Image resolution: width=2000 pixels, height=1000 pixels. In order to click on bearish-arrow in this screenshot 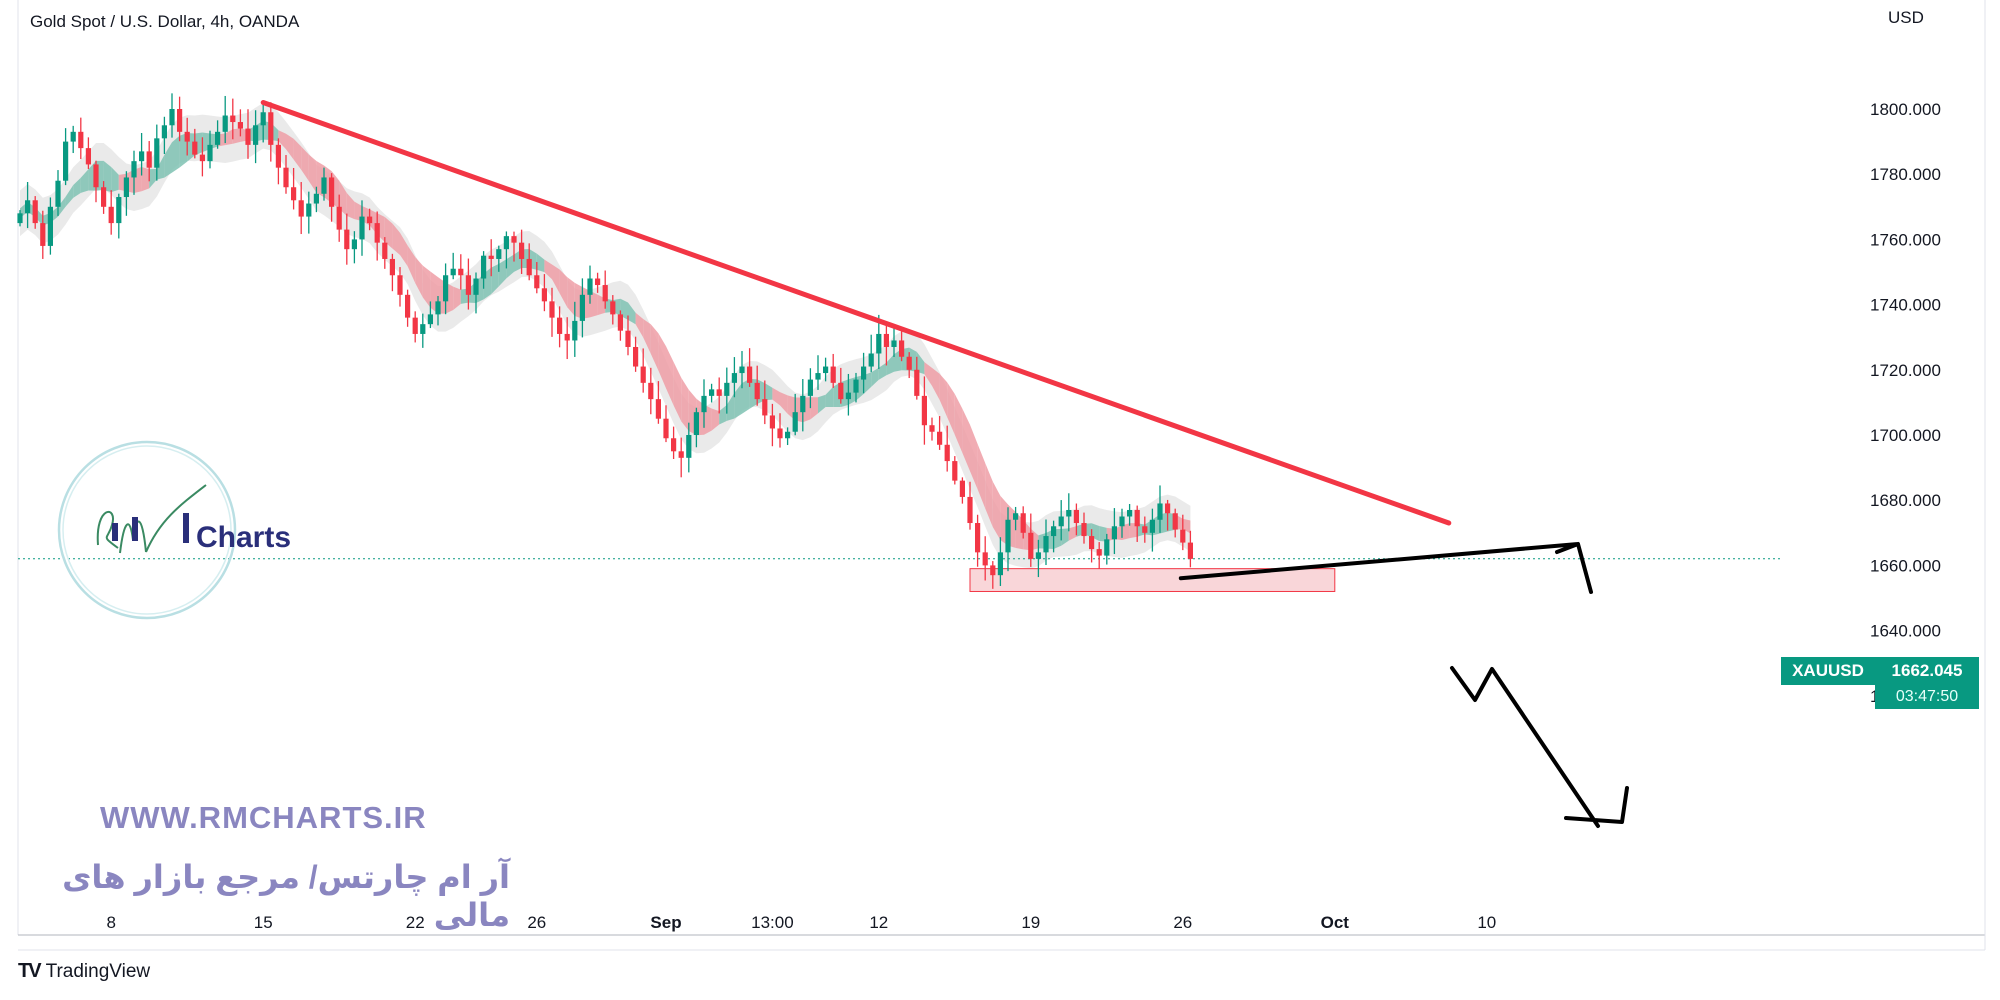, I will do `click(1539, 747)`.